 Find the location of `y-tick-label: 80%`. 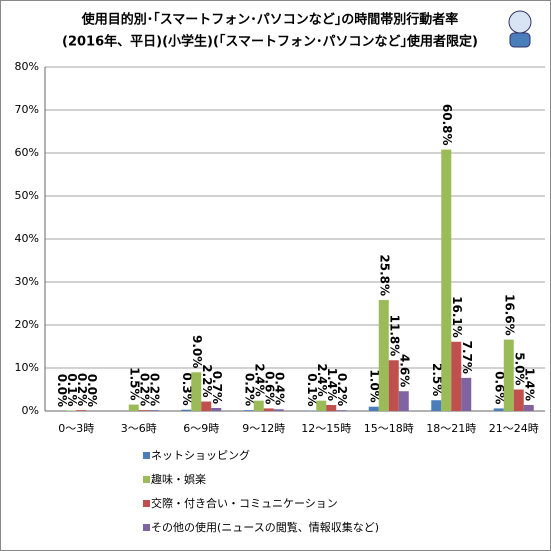

y-tick-label: 80% is located at coordinates (27, 66).